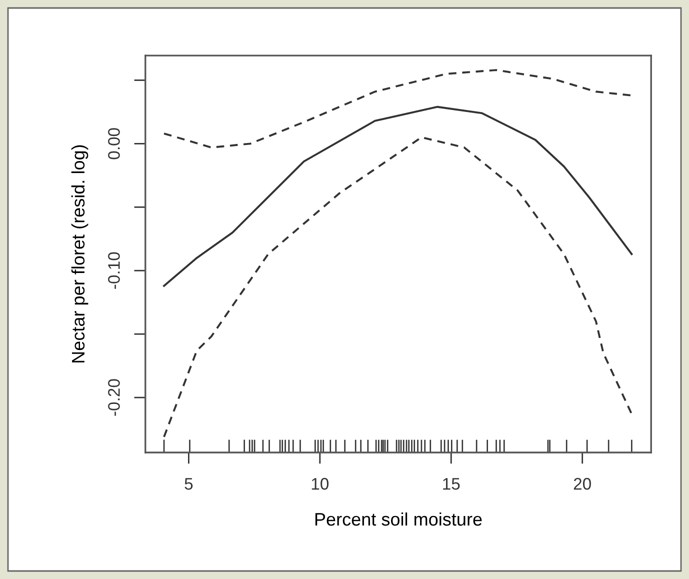 This screenshot has height=579, width=689. What do you see at coordinates (114, 144) in the screenshot?
I see `y-tick-label: 0.00` at bounding box center [114, 144].